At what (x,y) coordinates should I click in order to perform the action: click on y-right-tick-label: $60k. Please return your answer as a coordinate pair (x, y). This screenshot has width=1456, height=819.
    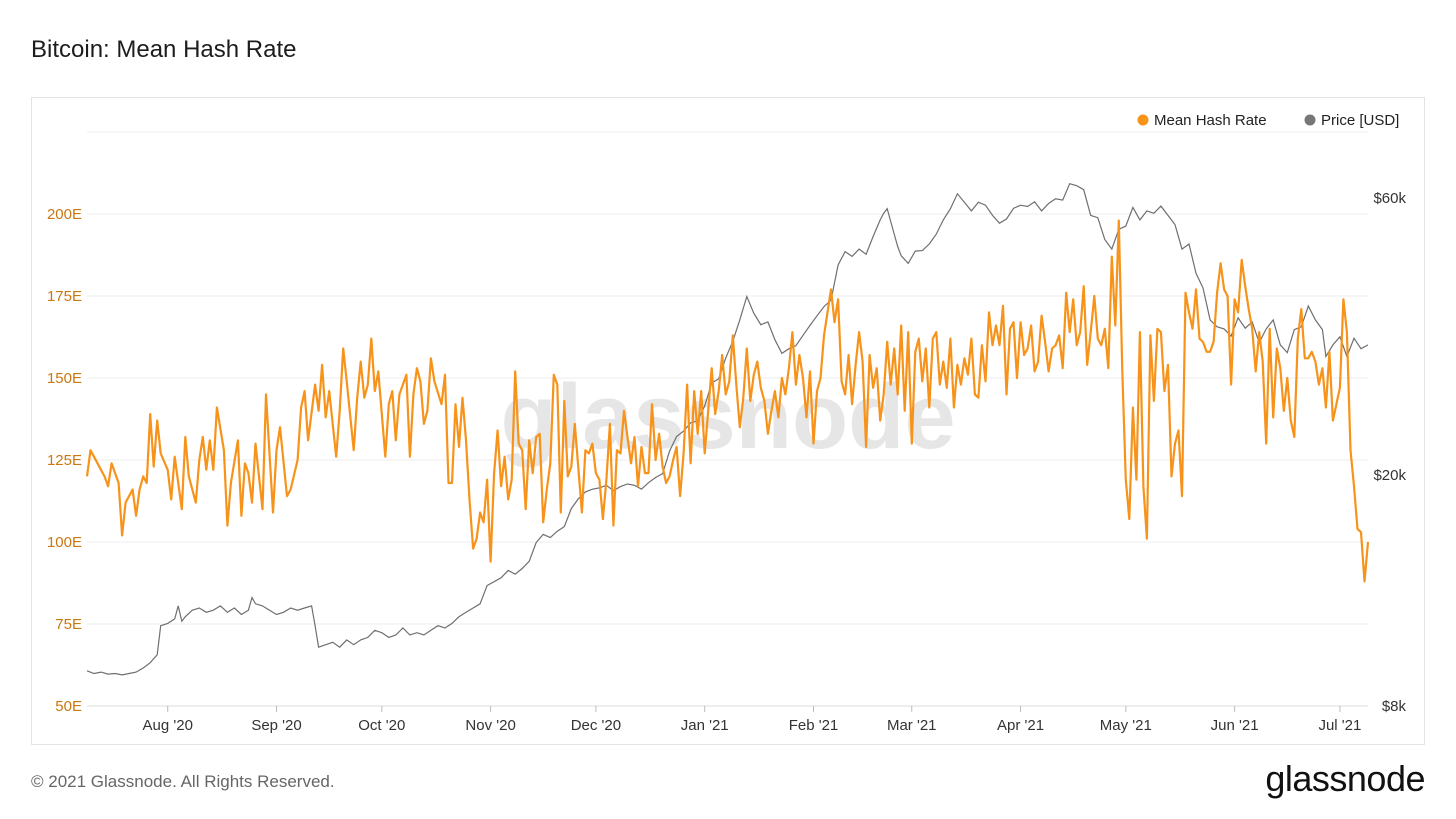
    Looking at the image, I should click on (1389, 198).